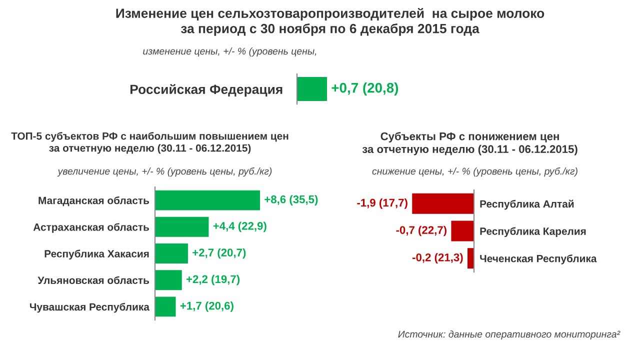 Image resolution: width=629 pixels, height=349 pixels. I want to click on data-label: -0,2 (21,3), so click(437, 258).